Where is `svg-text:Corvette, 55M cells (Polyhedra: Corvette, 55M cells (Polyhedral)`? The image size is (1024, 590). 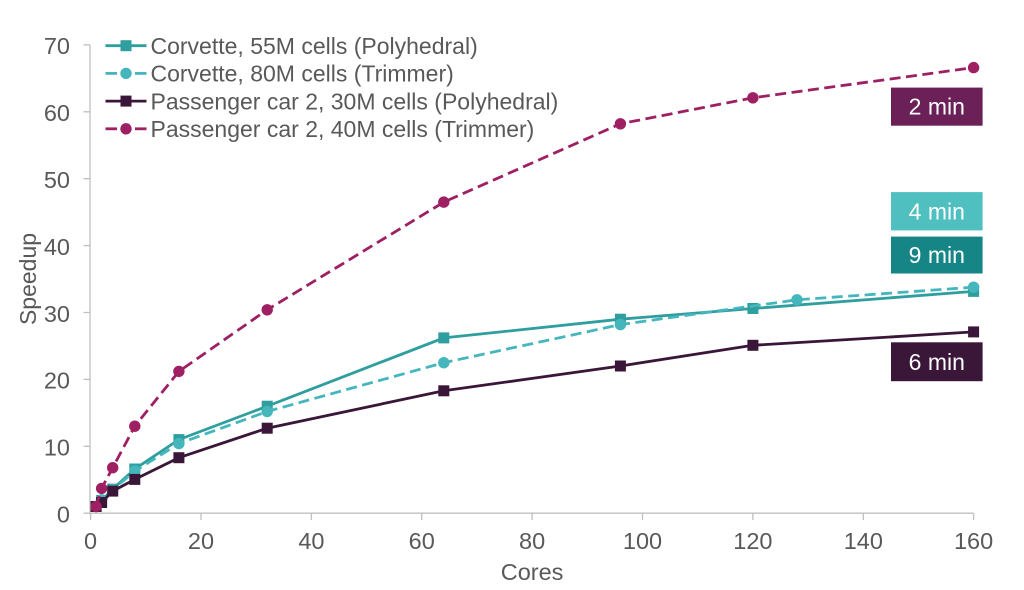
svg-text:Corvette, 55M cells (Polyhedra: Corvette, 55M cells (Polyhedral) is located at coordinates (314, 46).